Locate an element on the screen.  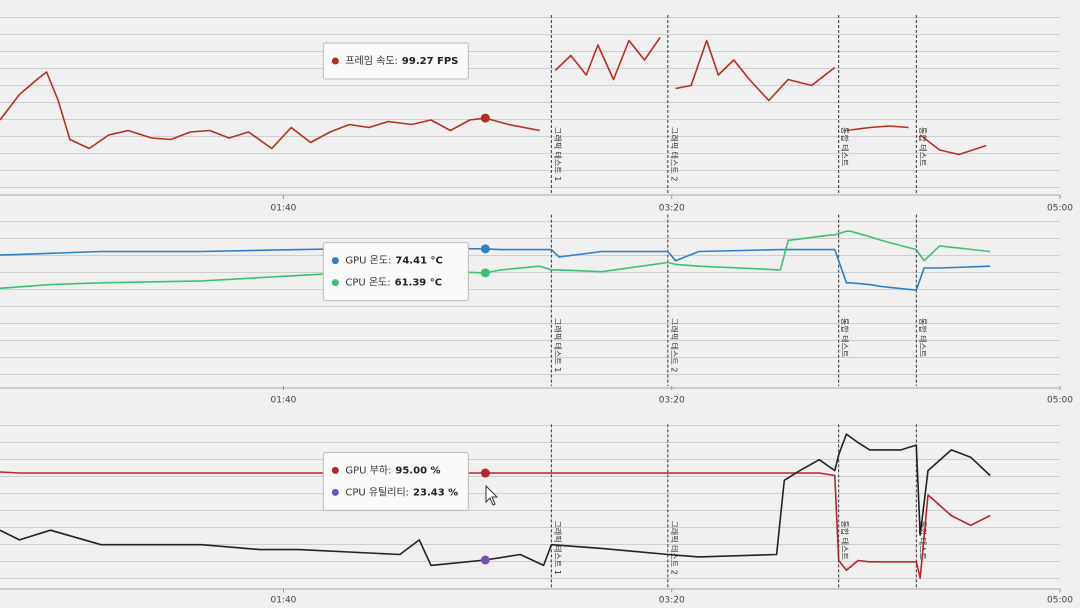
tooltip: 프레임 속도: 99.27 FPS is located at coordinates (395, 61).